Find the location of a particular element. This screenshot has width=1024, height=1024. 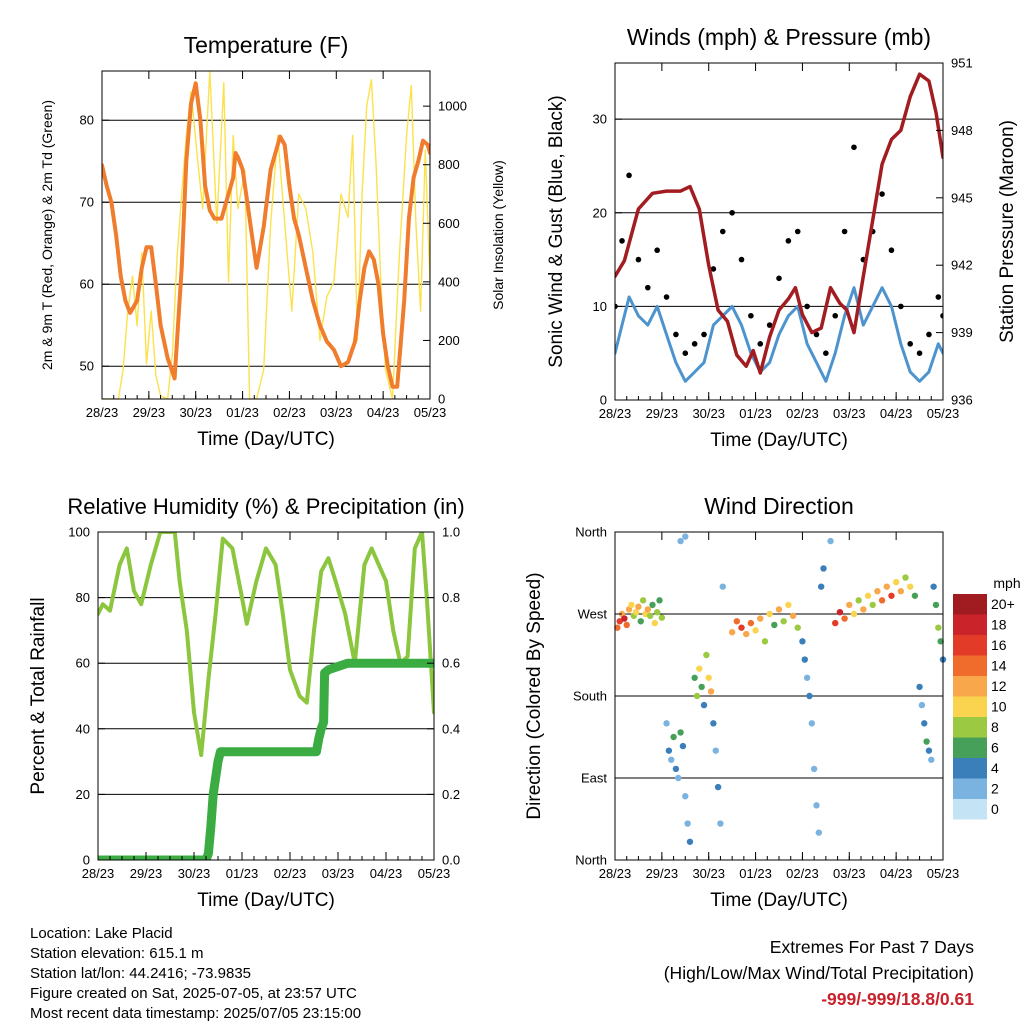

y-right-tick-label: 0.8 is located at coordinates (451, 597).